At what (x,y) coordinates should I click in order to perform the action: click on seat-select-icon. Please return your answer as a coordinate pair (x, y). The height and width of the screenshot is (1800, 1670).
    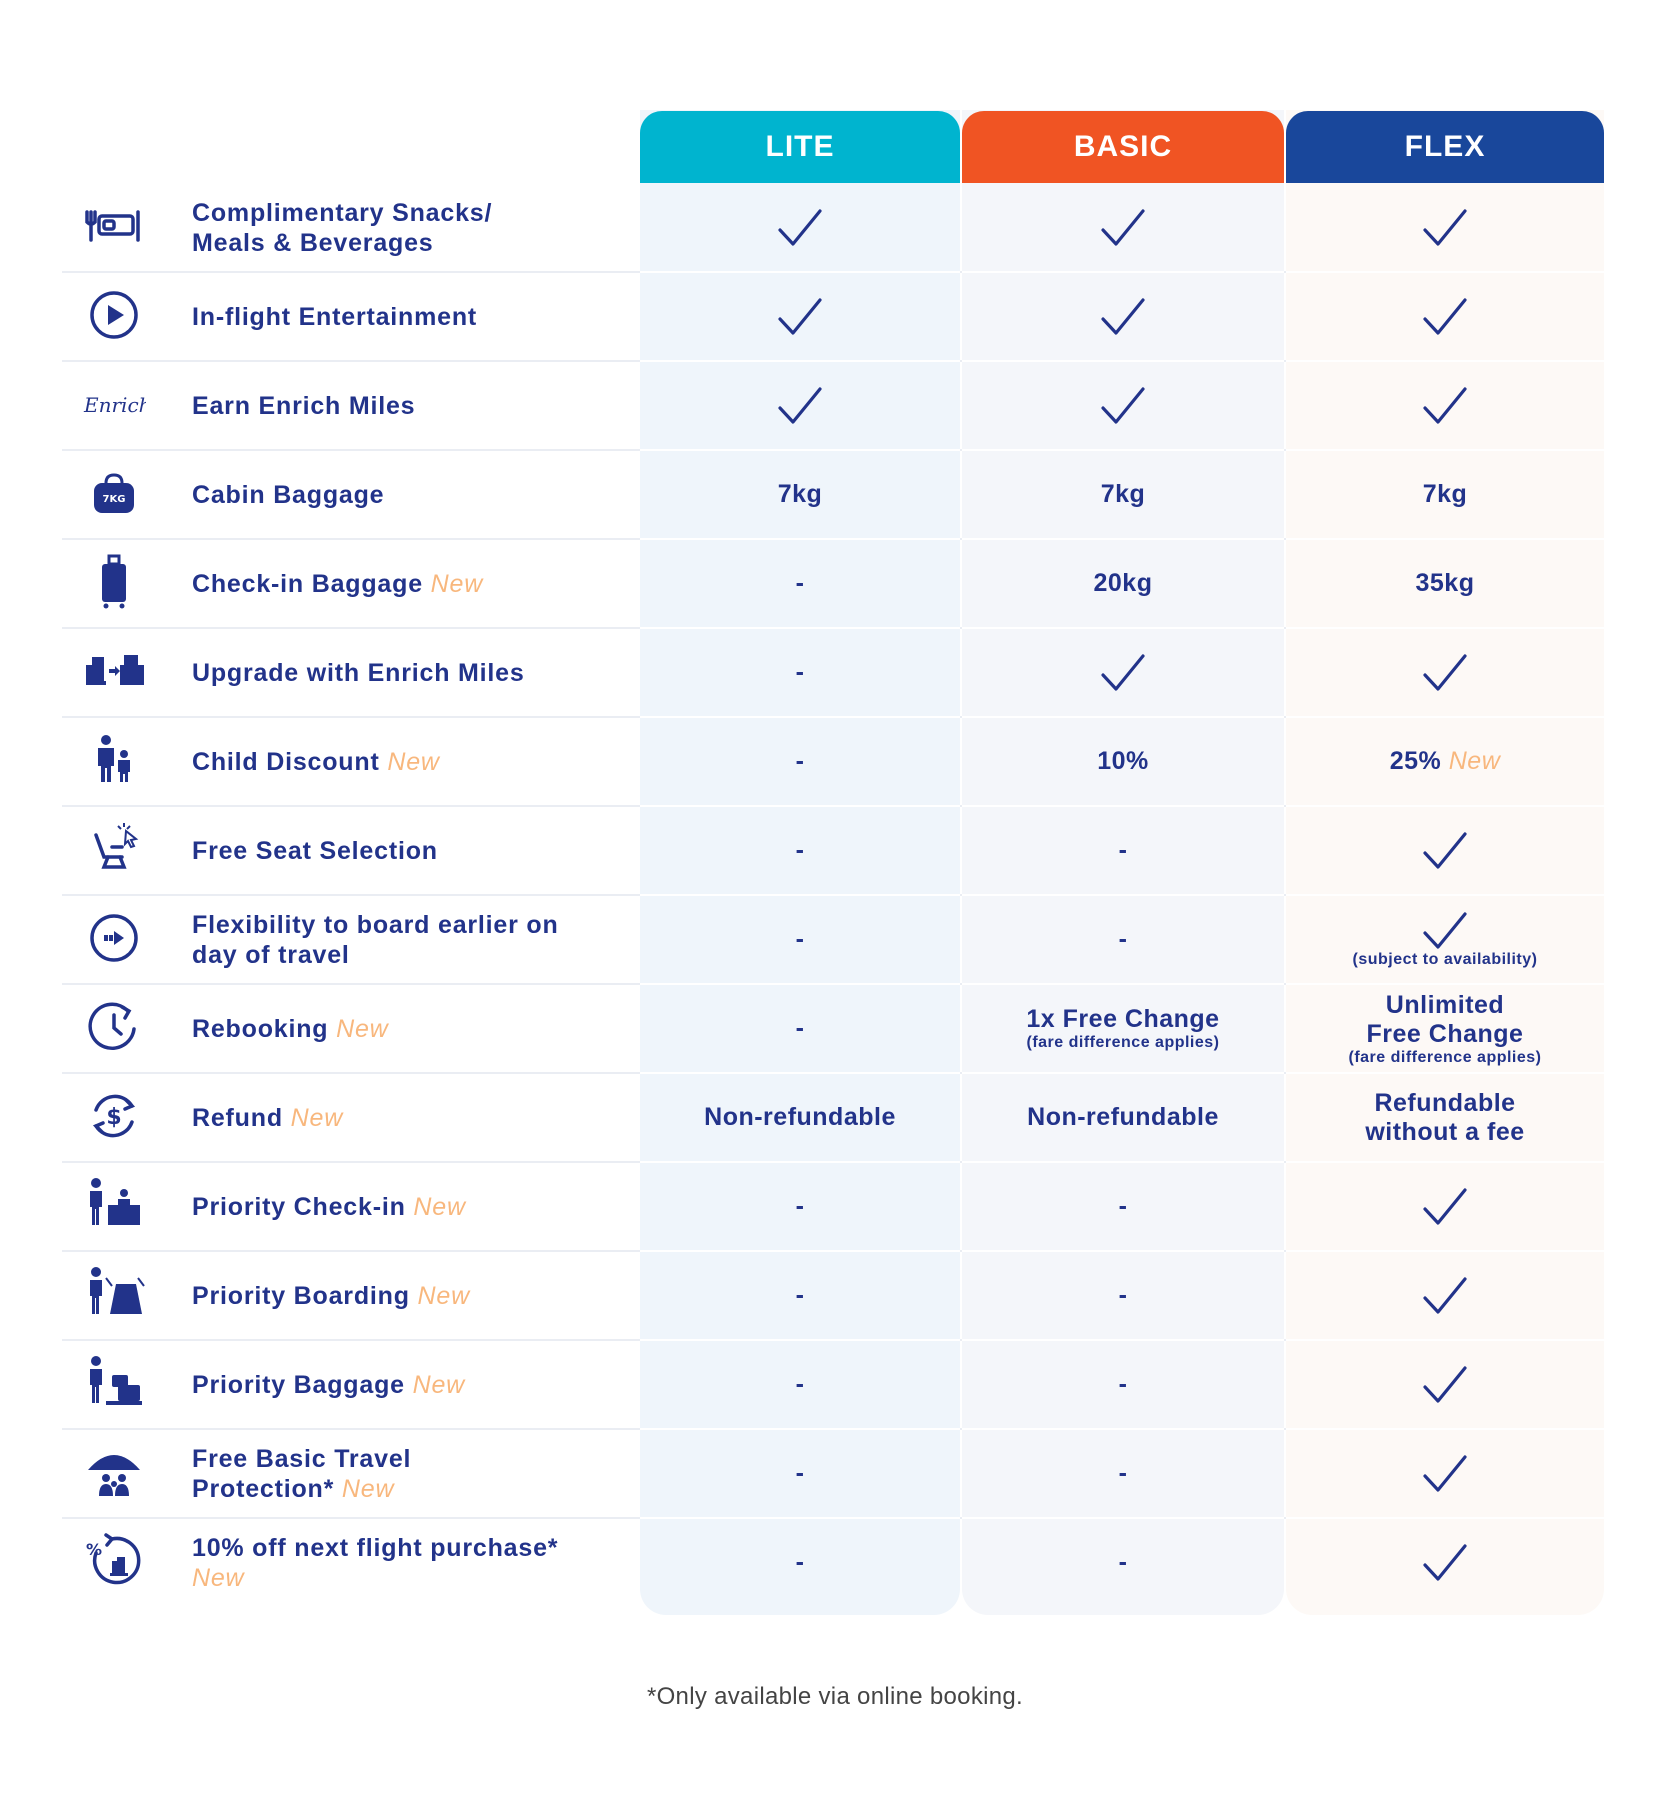
    Looking at the image, I should click on (114, 849).